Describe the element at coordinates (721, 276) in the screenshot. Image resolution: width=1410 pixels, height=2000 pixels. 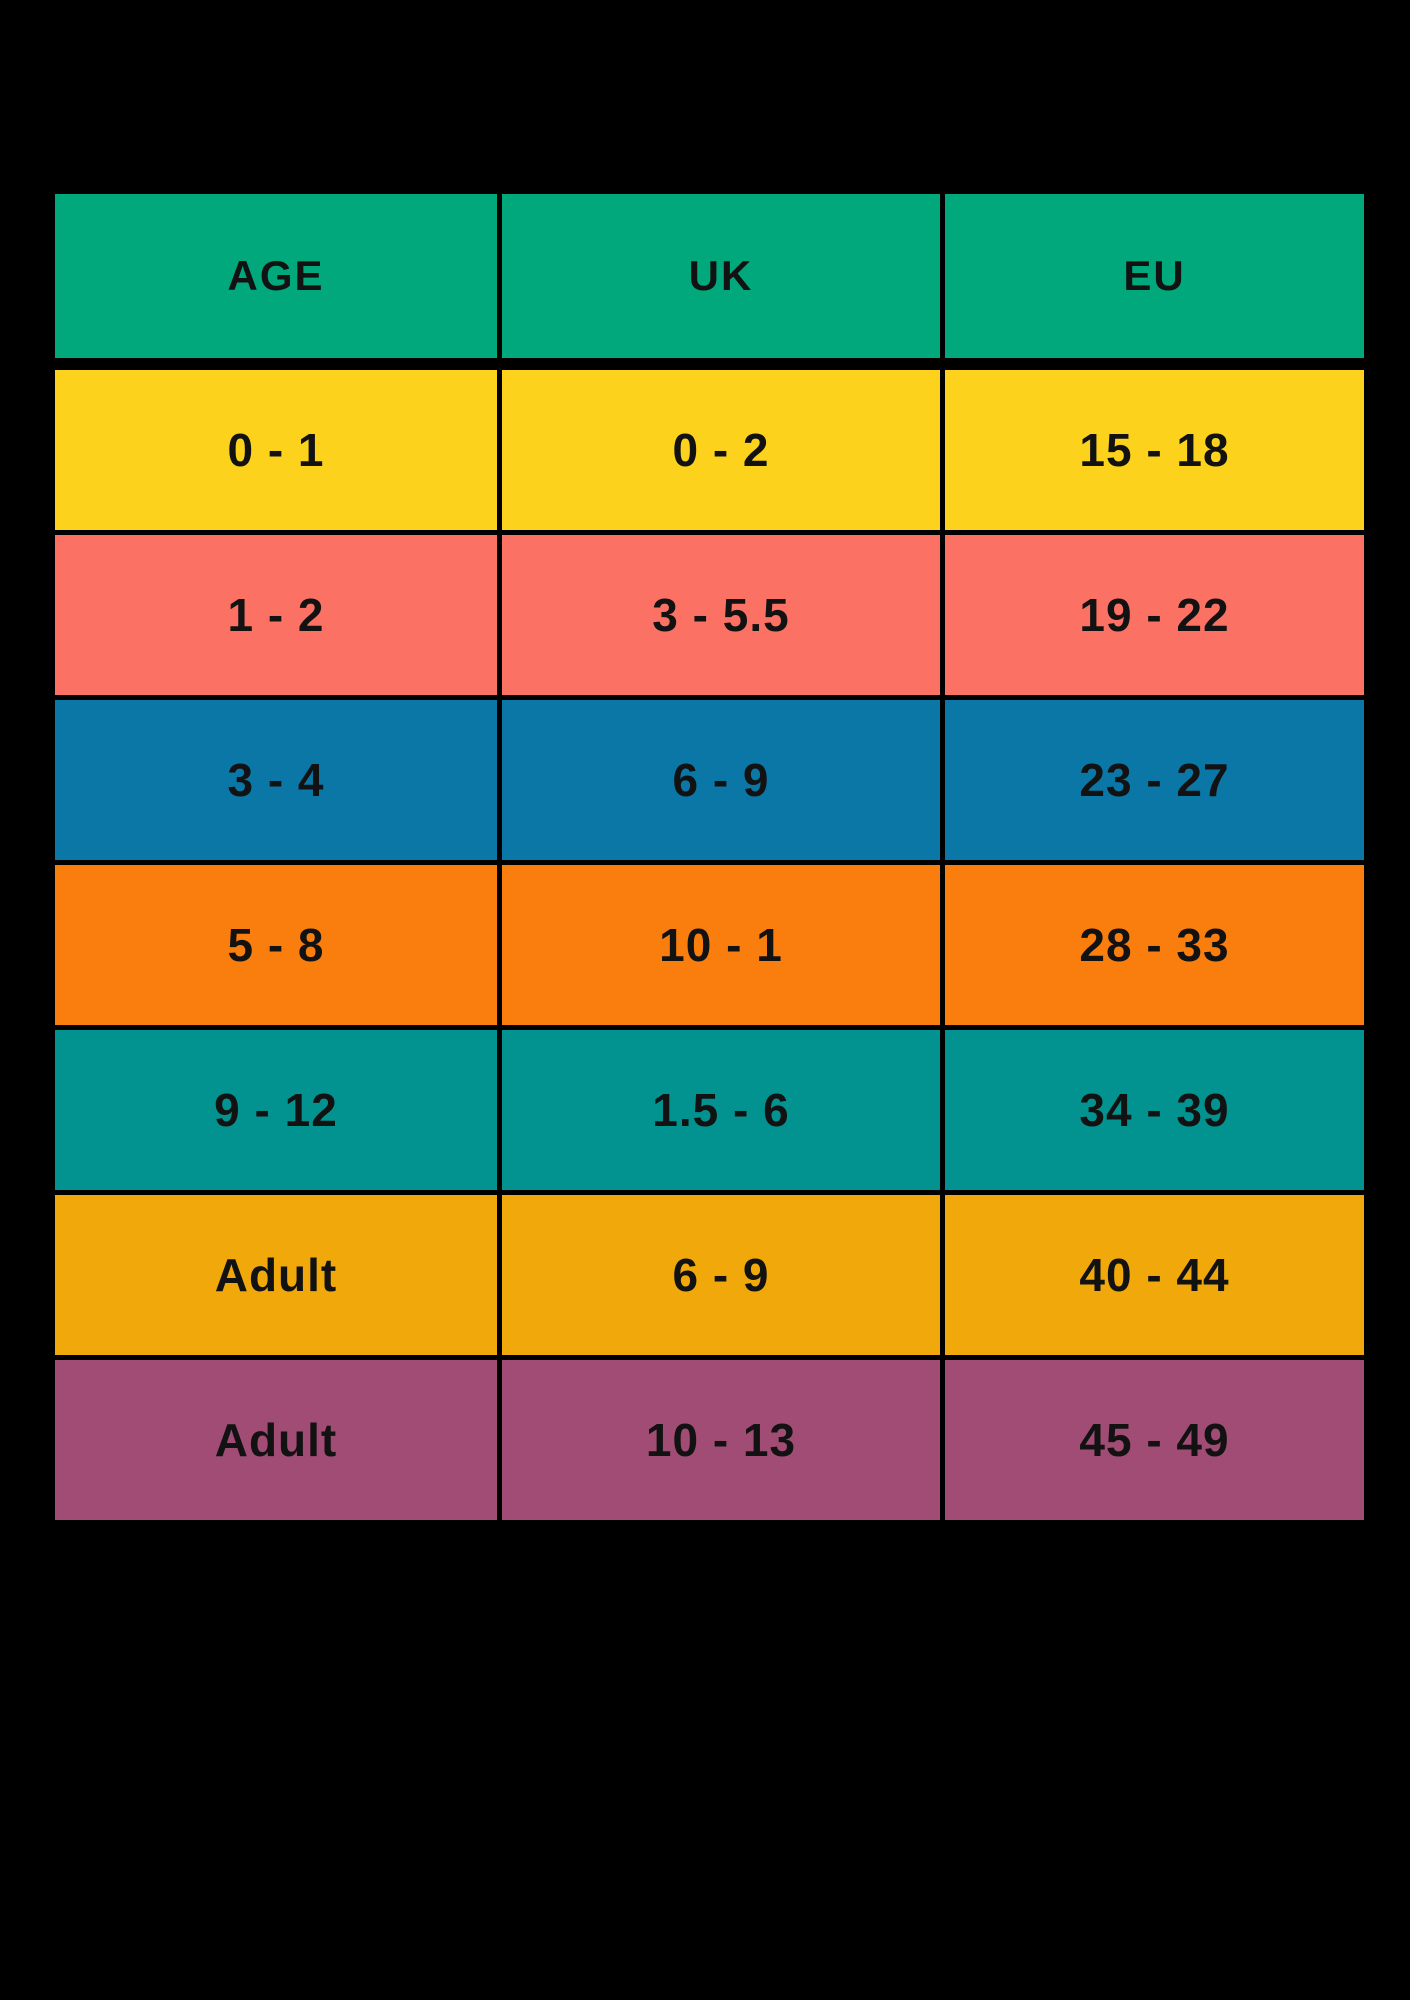
I see `header-cell-uk: UK` at that location.